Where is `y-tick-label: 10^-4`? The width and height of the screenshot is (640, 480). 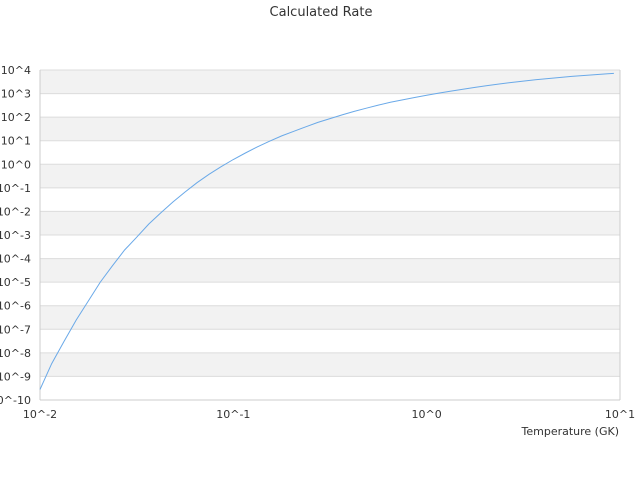 y-tick-label: 10^-4 is located at coordinates (15, 259).